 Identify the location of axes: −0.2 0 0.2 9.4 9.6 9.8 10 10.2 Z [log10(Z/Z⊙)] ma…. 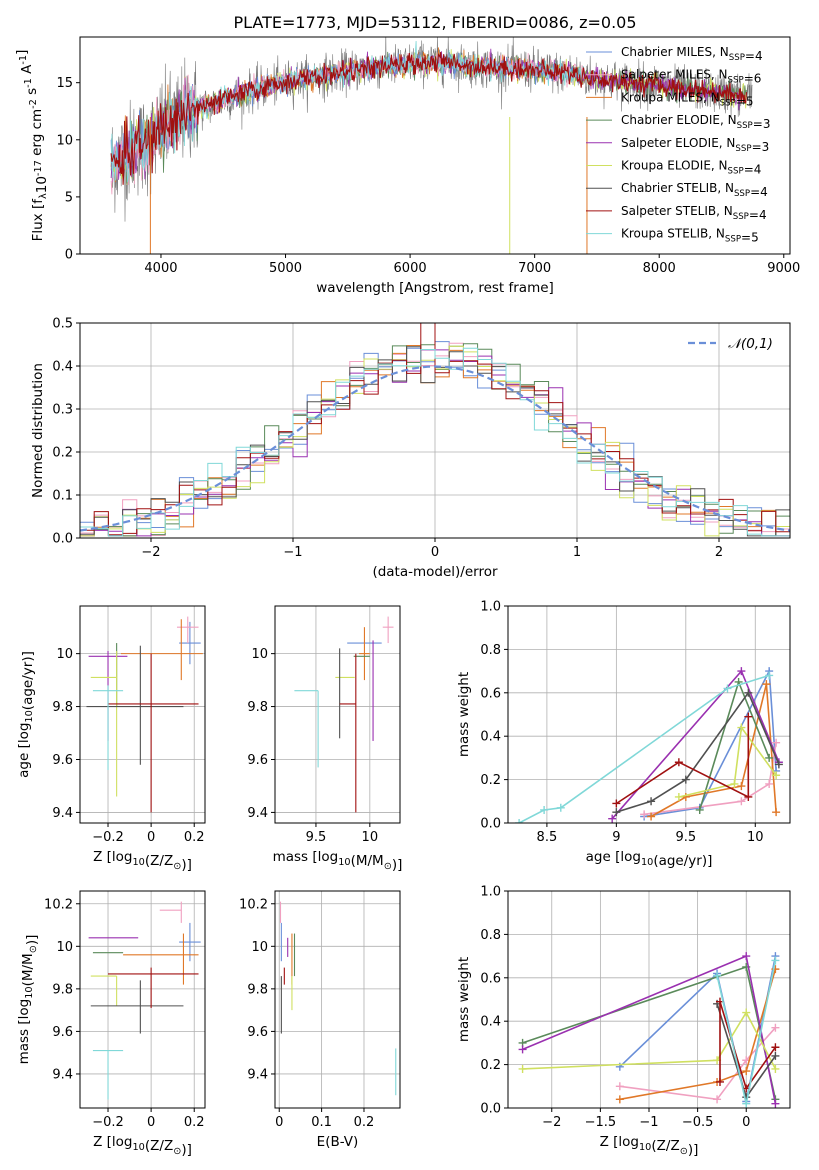
(111, 1024).